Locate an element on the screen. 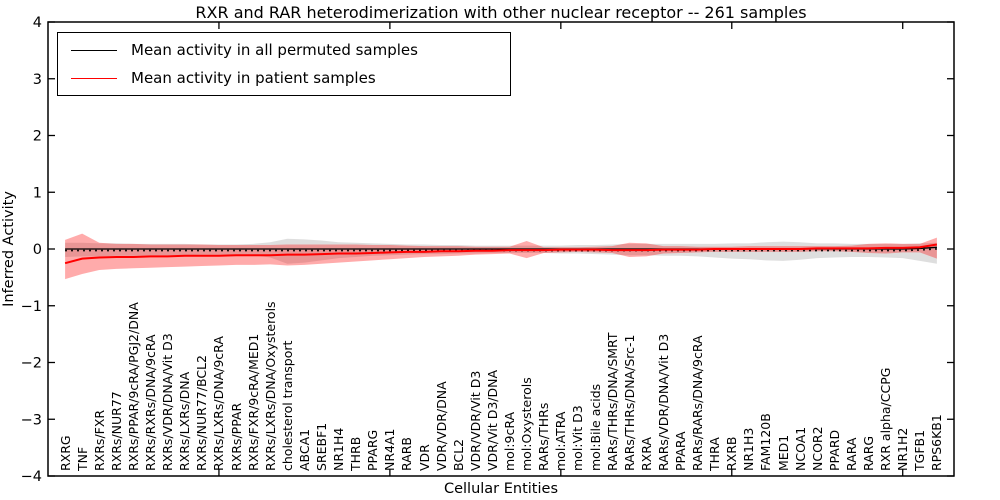  band-patient is located at coordinates (501, 256).